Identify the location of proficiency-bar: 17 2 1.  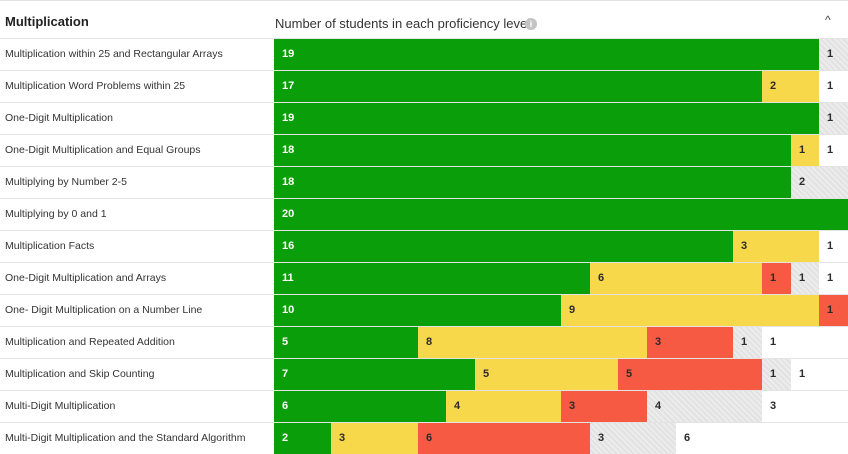
(561, 86).